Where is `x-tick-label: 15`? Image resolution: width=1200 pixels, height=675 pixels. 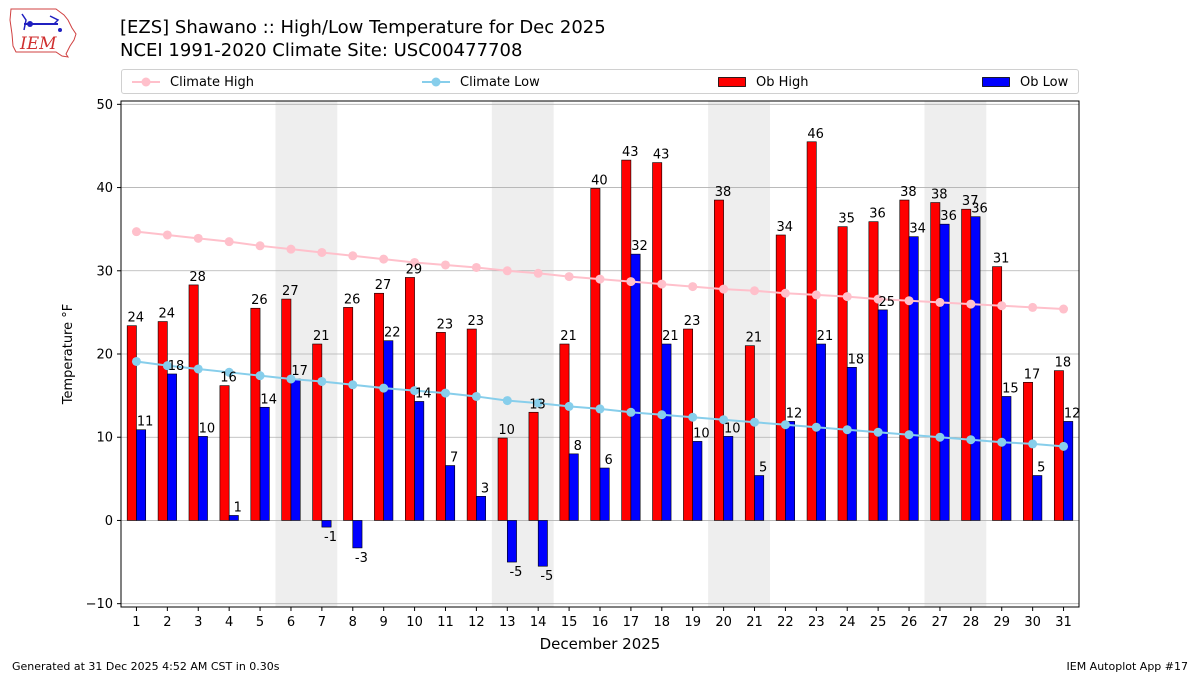
x-tick-label: 15 is located at coordinates (569, 622).